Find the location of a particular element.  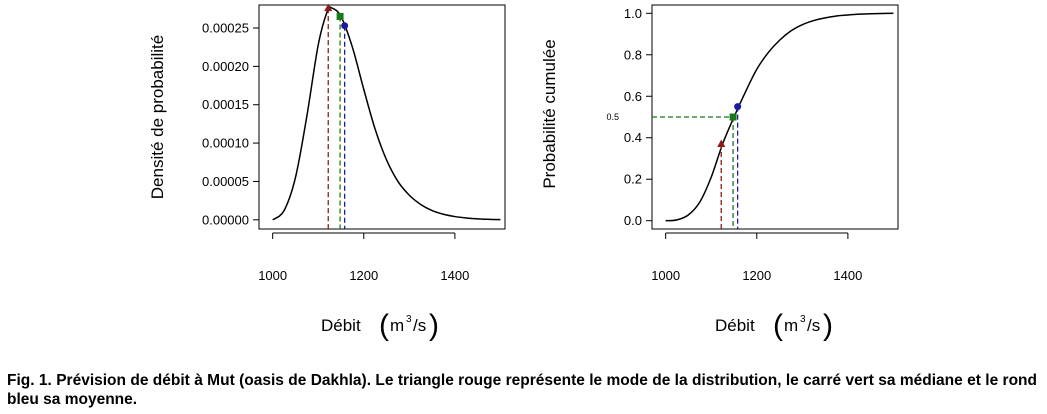

y-tick-label: 0.8 is located at coordinates (633, 54).